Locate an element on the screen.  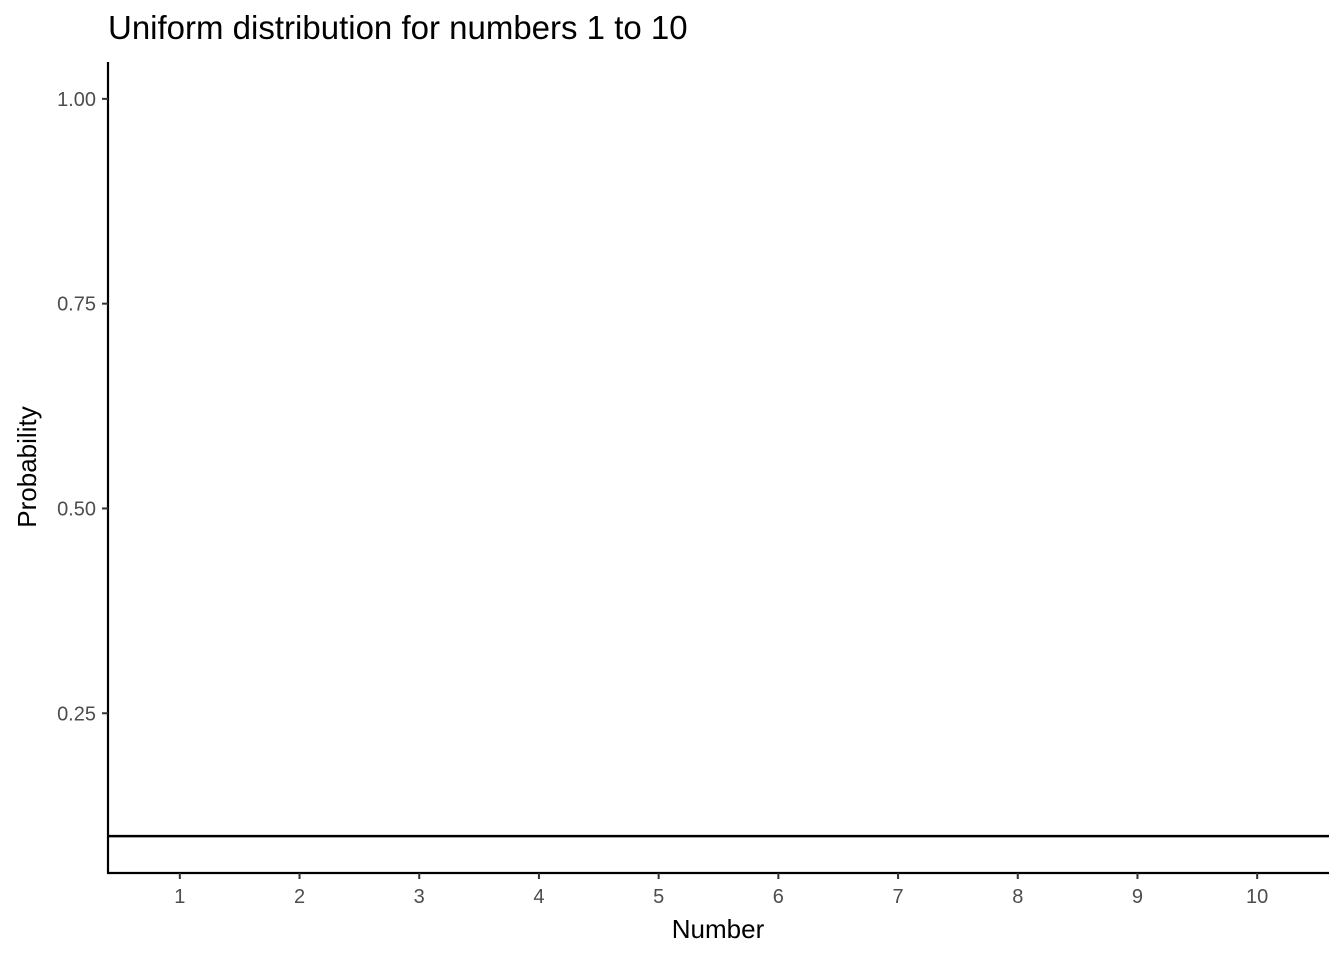
y-tick-label: 0.25 is located at coordinates (76, 714).